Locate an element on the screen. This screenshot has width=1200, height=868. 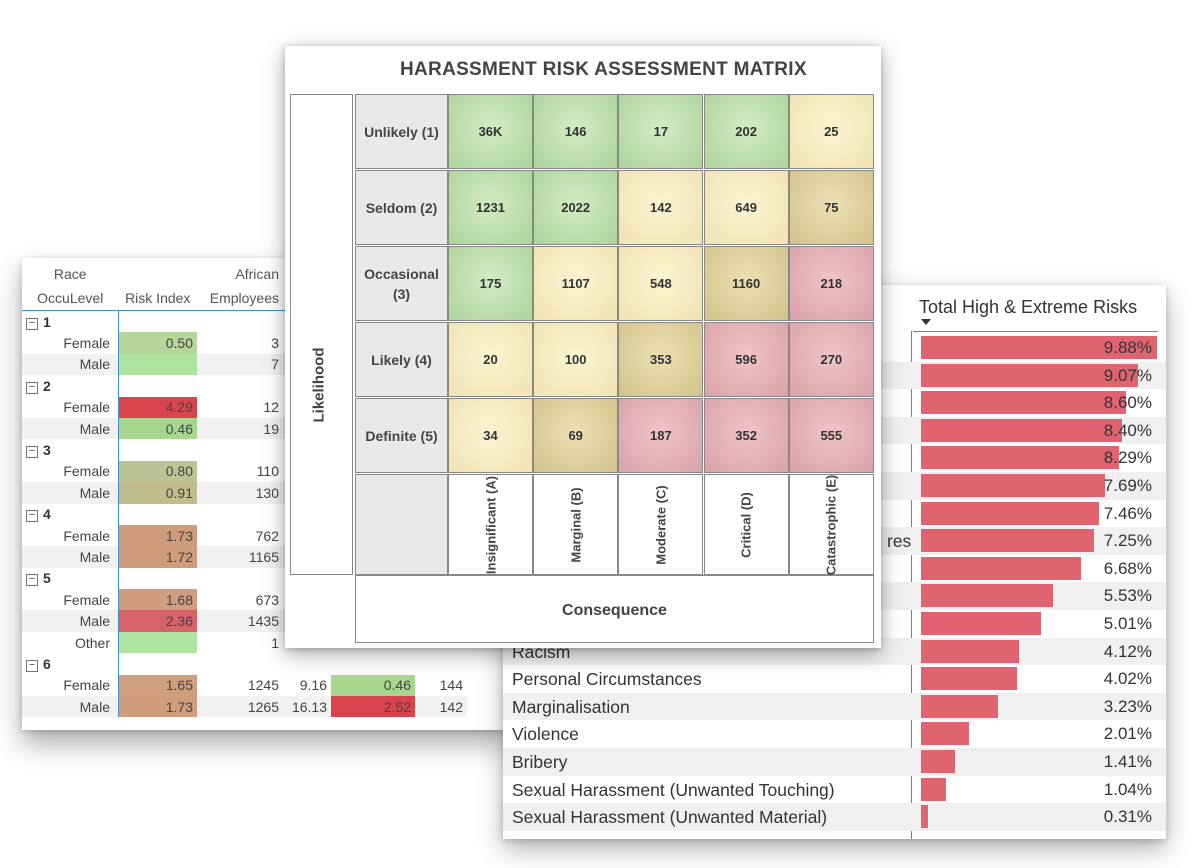
bar-row: Personal Circumstances 4.02% is located at coordinates (834, 679).